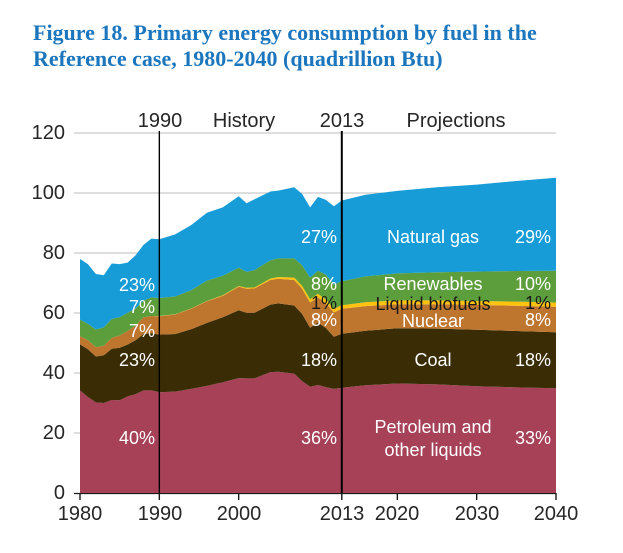 This screenshot has height=553, width=623. I want to click on series-label-petroleum: Petroleum and other liquids, so click(433, 439).